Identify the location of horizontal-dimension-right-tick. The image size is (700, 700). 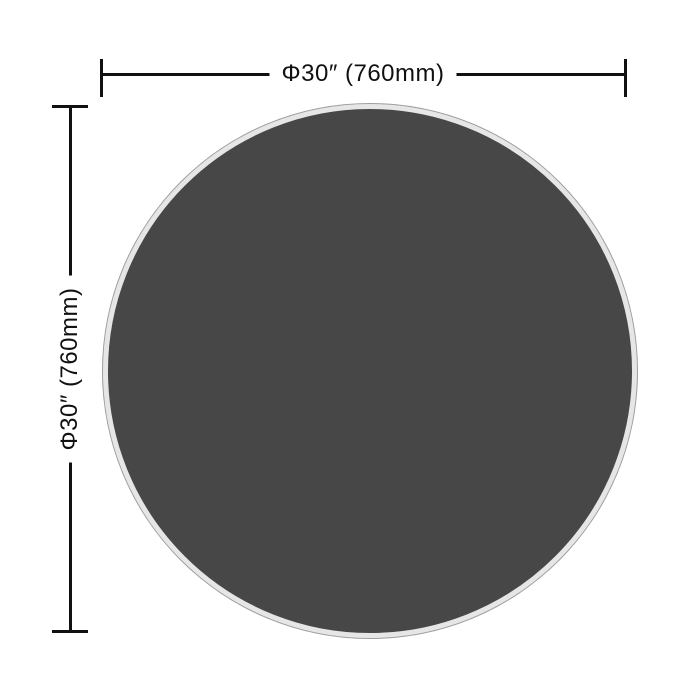
(625, 78).